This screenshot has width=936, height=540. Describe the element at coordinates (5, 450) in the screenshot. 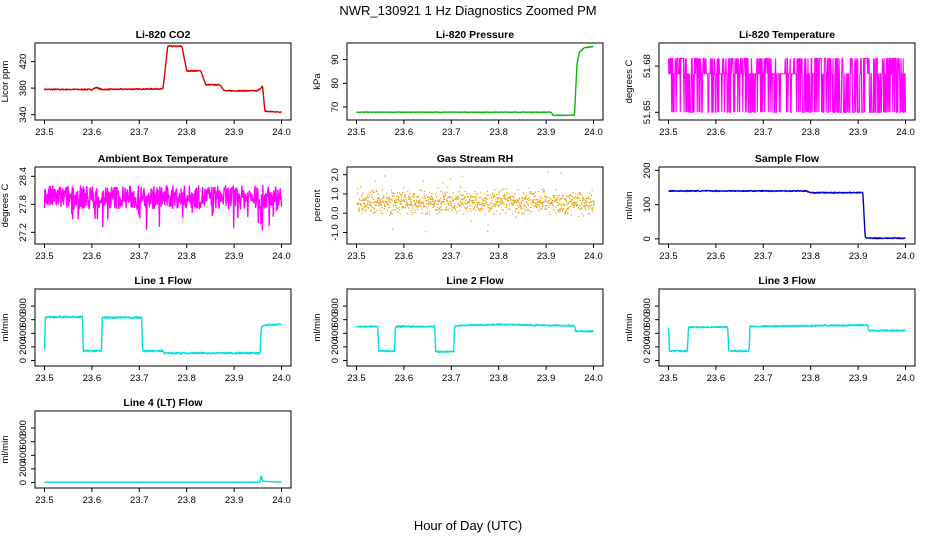

I see `y-axis-label: ml/min` at that location.